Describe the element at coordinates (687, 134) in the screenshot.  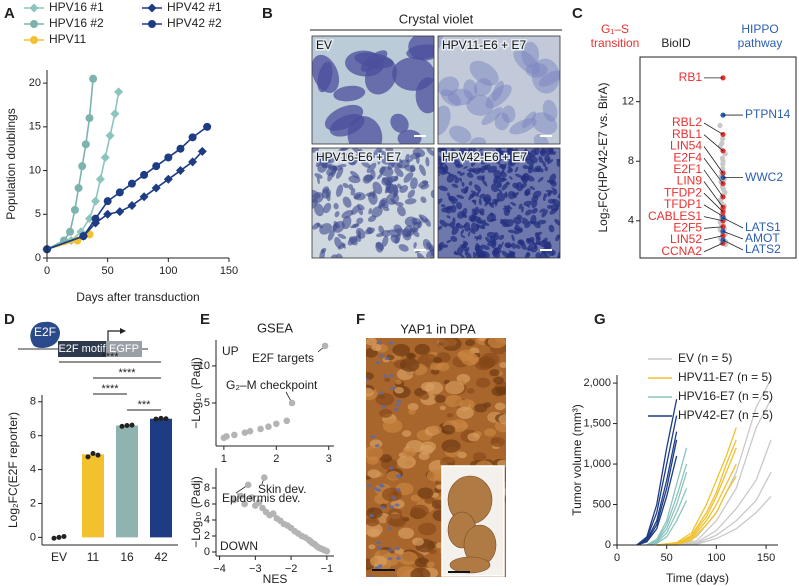
I see `gene-label: RBL1` at that location.